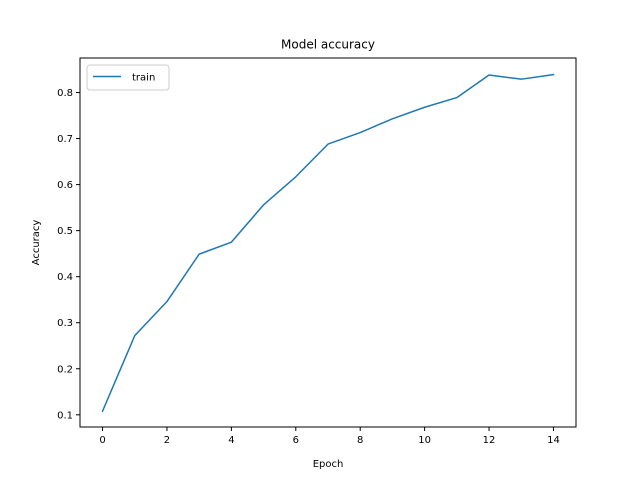 This screenshot has width=640, height=484. Describe the element at coordinates (65, 415) in the screenshot. I see `y-tick-label: 0.1` at that location.